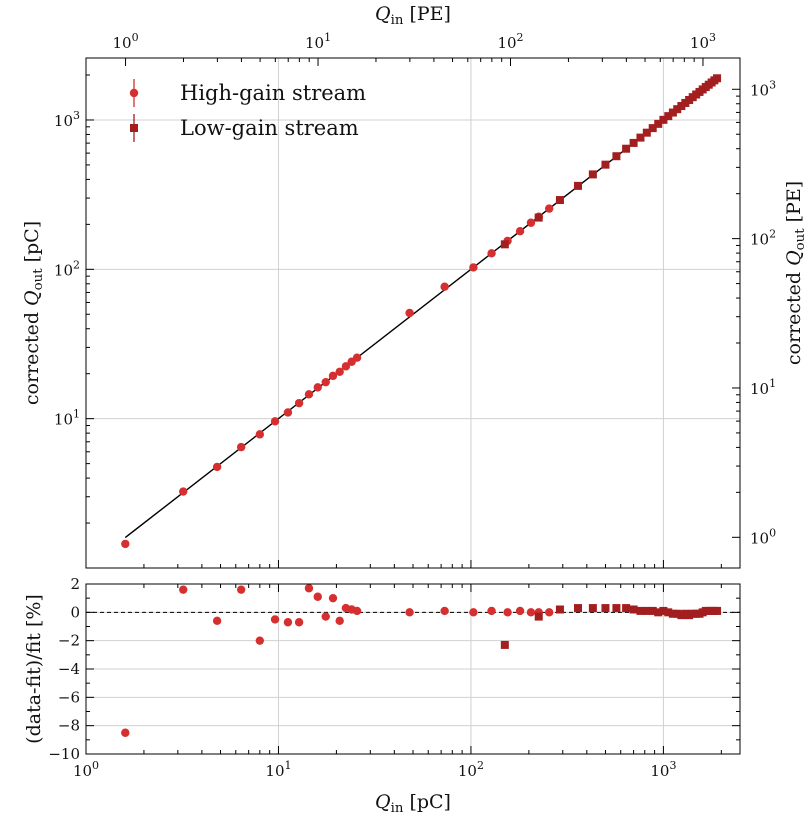 This screenshot has width=810, height=818. I want to click on x-bottom-tick-label: 10³, so click(663, 769).